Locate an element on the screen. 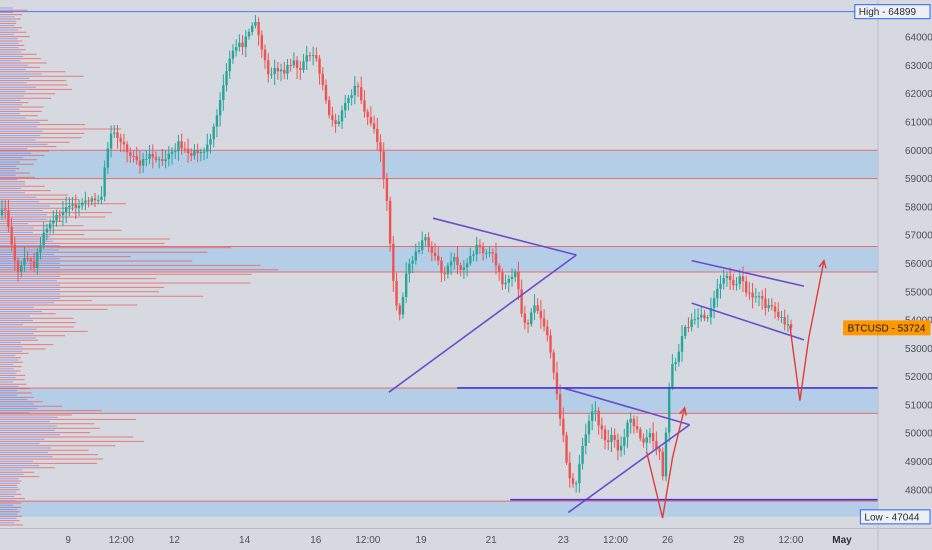  y-tick-label: 51000 is located at coordinates (918, 405).